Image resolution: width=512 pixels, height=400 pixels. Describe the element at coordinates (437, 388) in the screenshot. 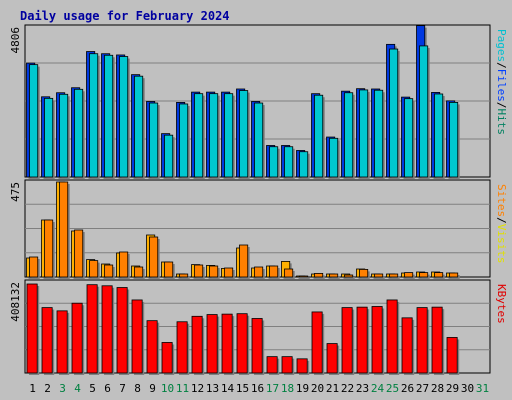

I see `x-tick-label-28: 28` at that location.